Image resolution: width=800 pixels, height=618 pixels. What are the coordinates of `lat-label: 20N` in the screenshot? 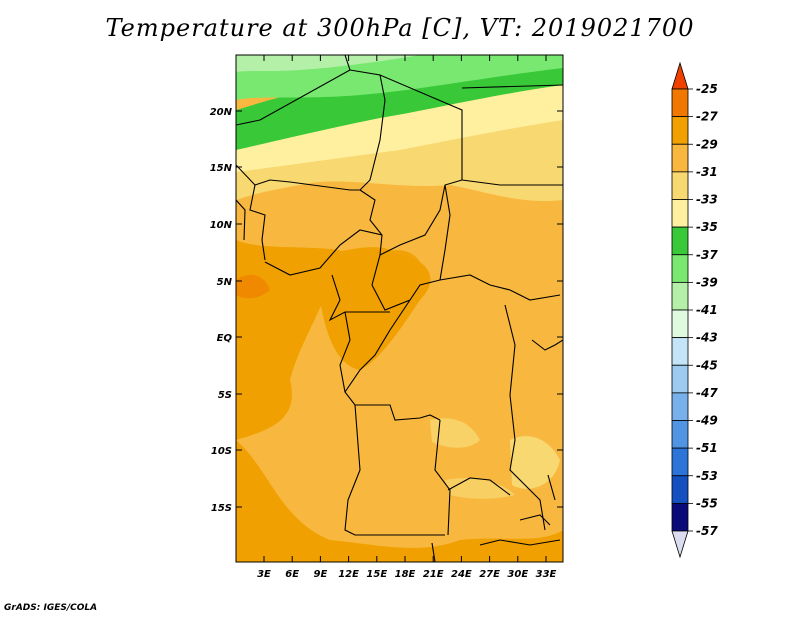 It's located at (221, 112).